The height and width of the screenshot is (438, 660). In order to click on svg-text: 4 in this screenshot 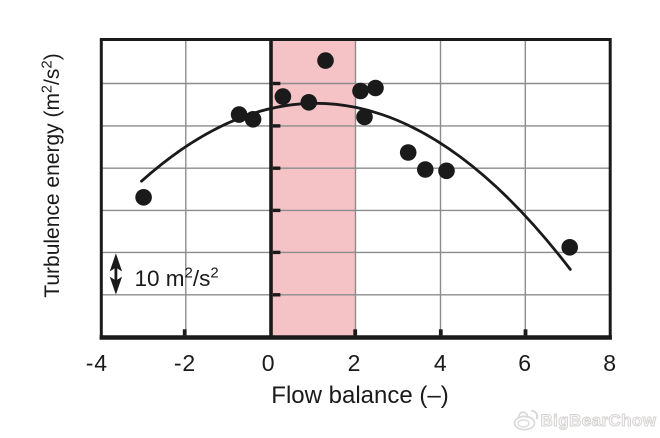, I will do `click(441, 363)`.